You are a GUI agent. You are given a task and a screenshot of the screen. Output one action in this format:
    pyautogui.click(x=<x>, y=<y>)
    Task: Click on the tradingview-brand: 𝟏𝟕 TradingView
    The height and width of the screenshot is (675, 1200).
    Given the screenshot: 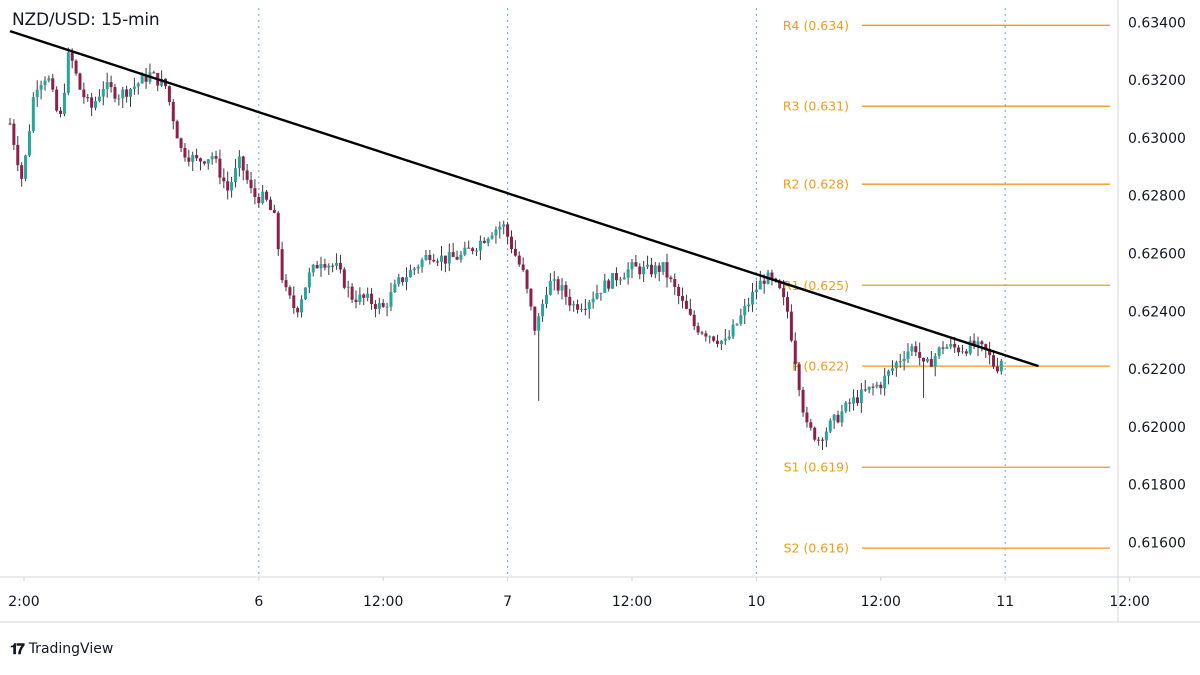 What is the action you would take?
    pyautogui.click(x=61, y=649)
    